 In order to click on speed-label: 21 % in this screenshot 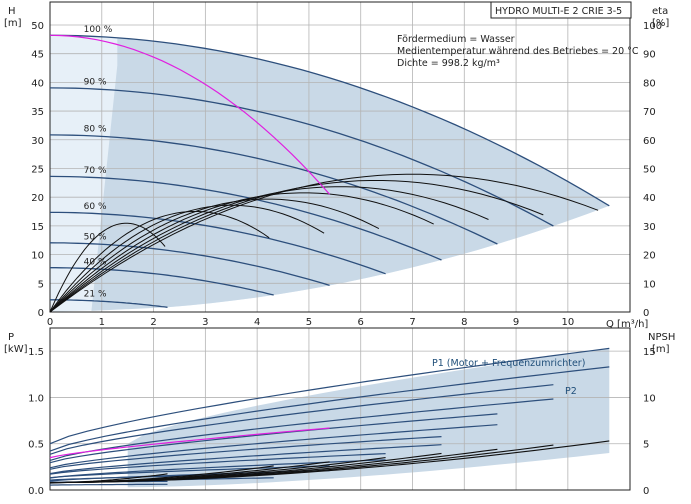, I will do `click(95, 294)`.